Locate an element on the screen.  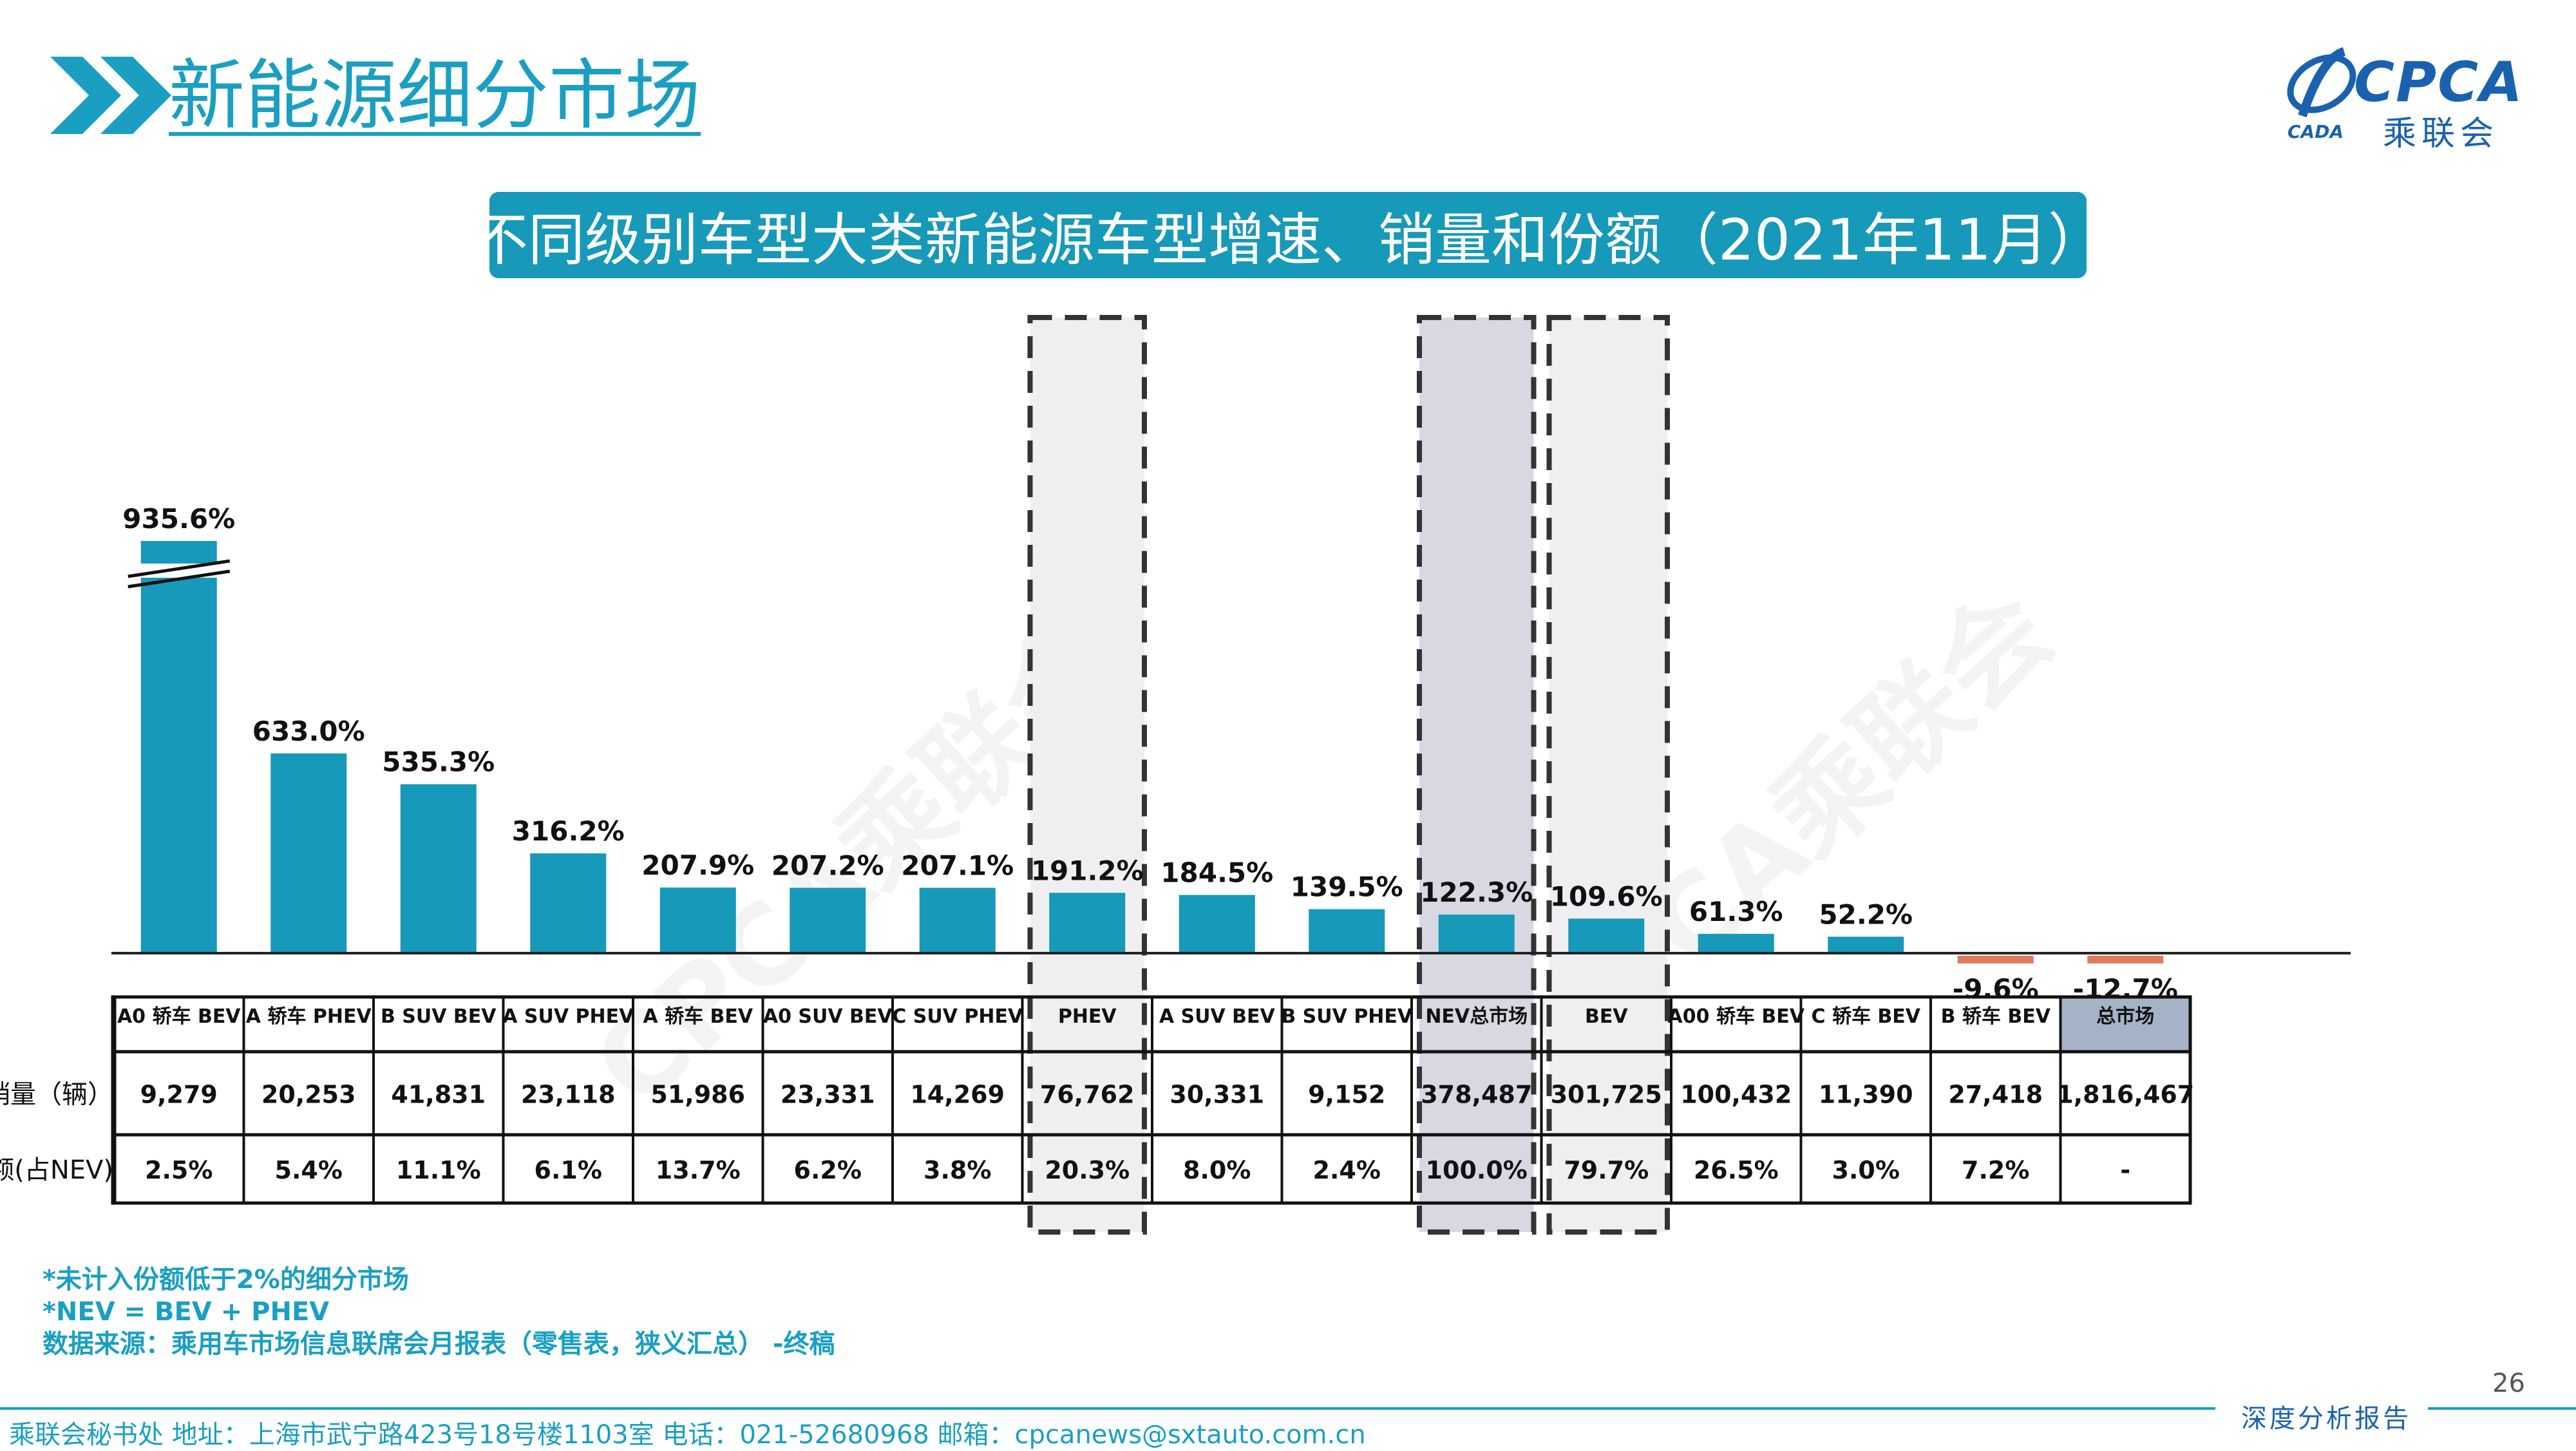
table-cell: 79.7% is located at coordinates (1607, 1170).